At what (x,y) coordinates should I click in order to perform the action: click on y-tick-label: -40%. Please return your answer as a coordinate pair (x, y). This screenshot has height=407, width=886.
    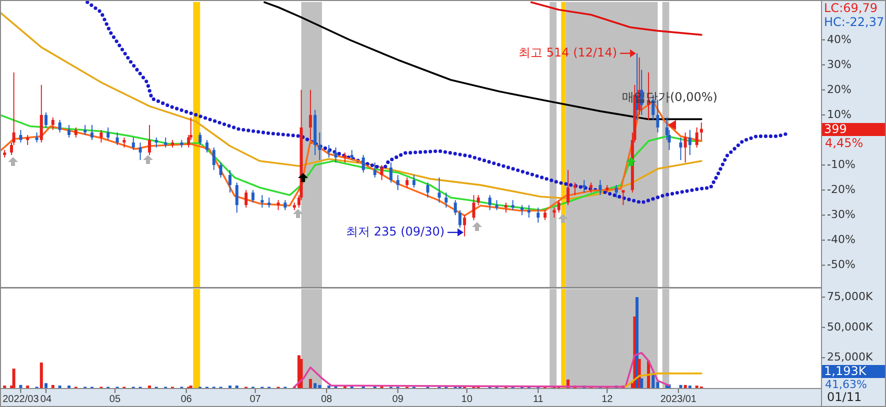
    Looking at the image, I should click on (841, 239).